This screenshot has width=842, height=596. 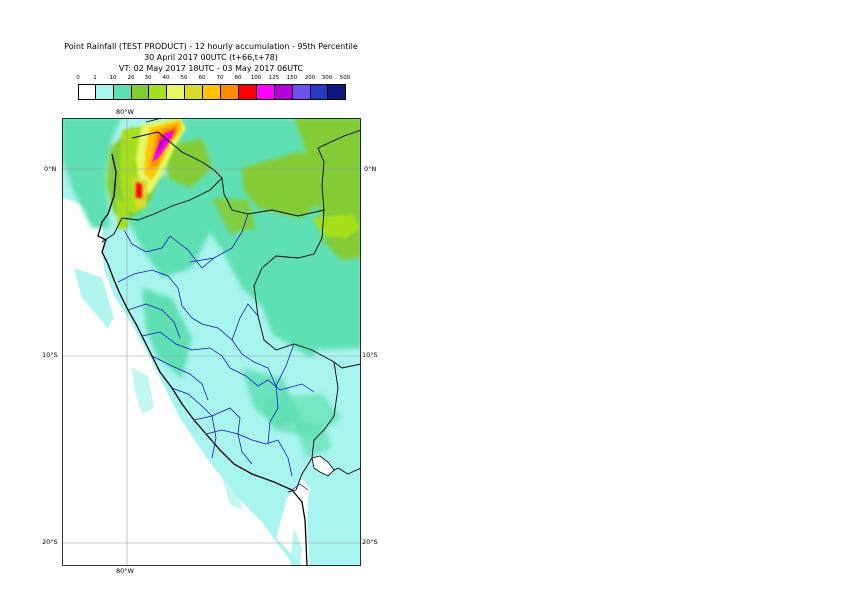 I want to click on lat-label-left: 0°N, so click(x=50, y=169).